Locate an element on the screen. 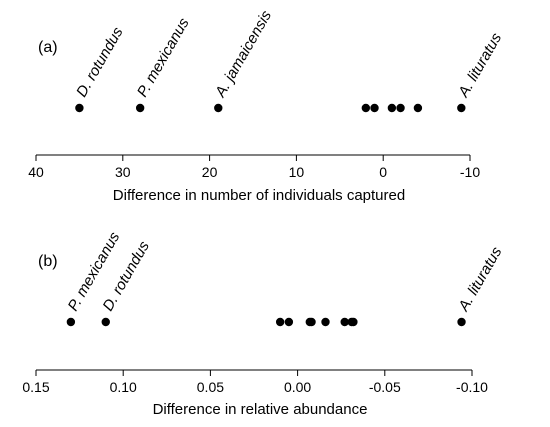  point-label: A. jamaicensis is located at coordinates (244, 54).